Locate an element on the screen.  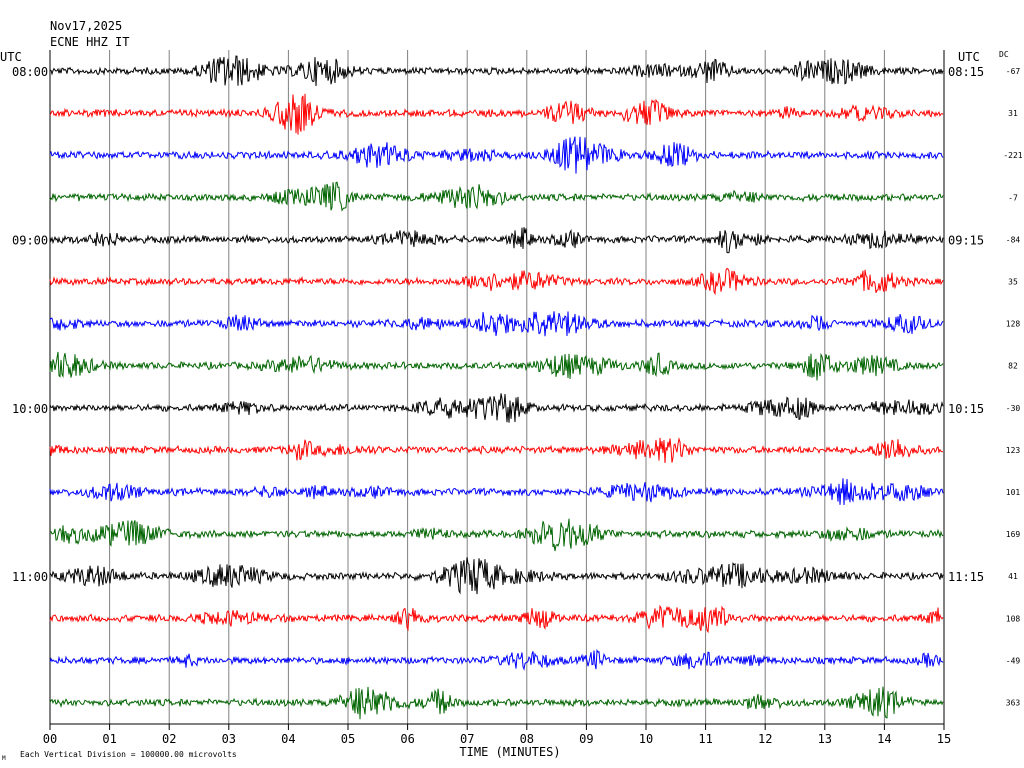
left-hour-label: 10:00 is located at coordinates (30, 409).